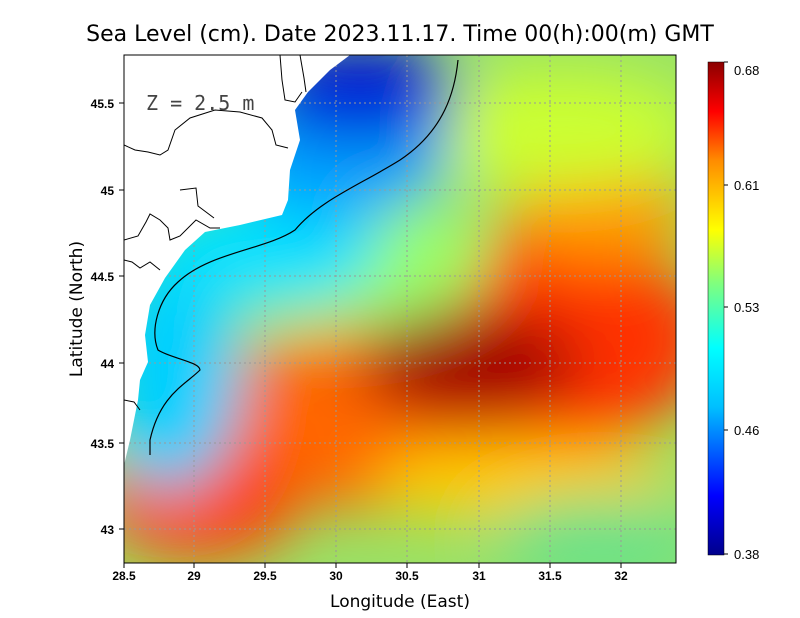  I want to click on y-tick-label: 44.5, so click(103, 277).